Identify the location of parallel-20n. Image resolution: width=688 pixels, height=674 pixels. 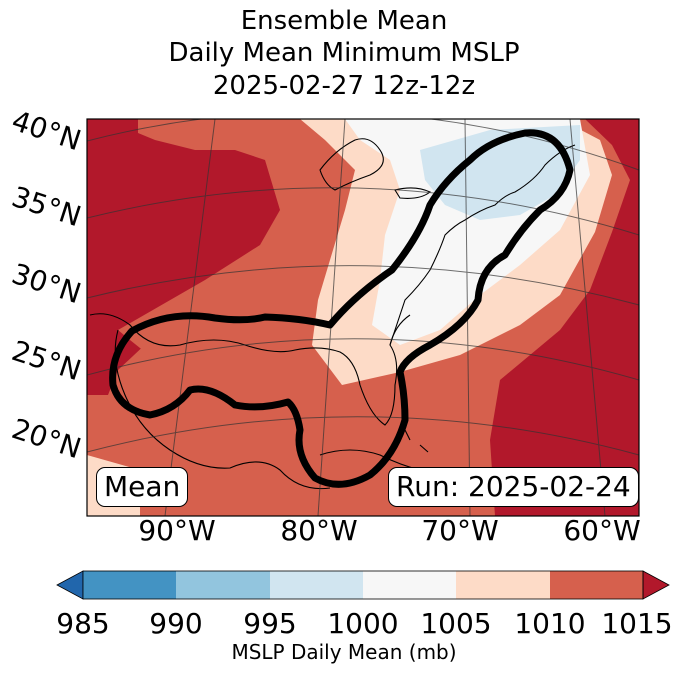
(363, 436).